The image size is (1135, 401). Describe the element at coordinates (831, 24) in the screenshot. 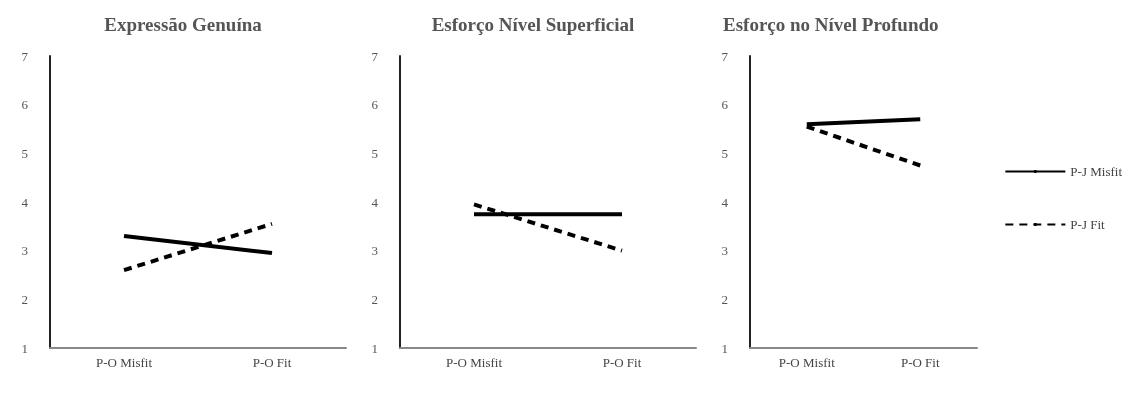

I see `chart-title: Esforço no Nível Profundo` at that location.